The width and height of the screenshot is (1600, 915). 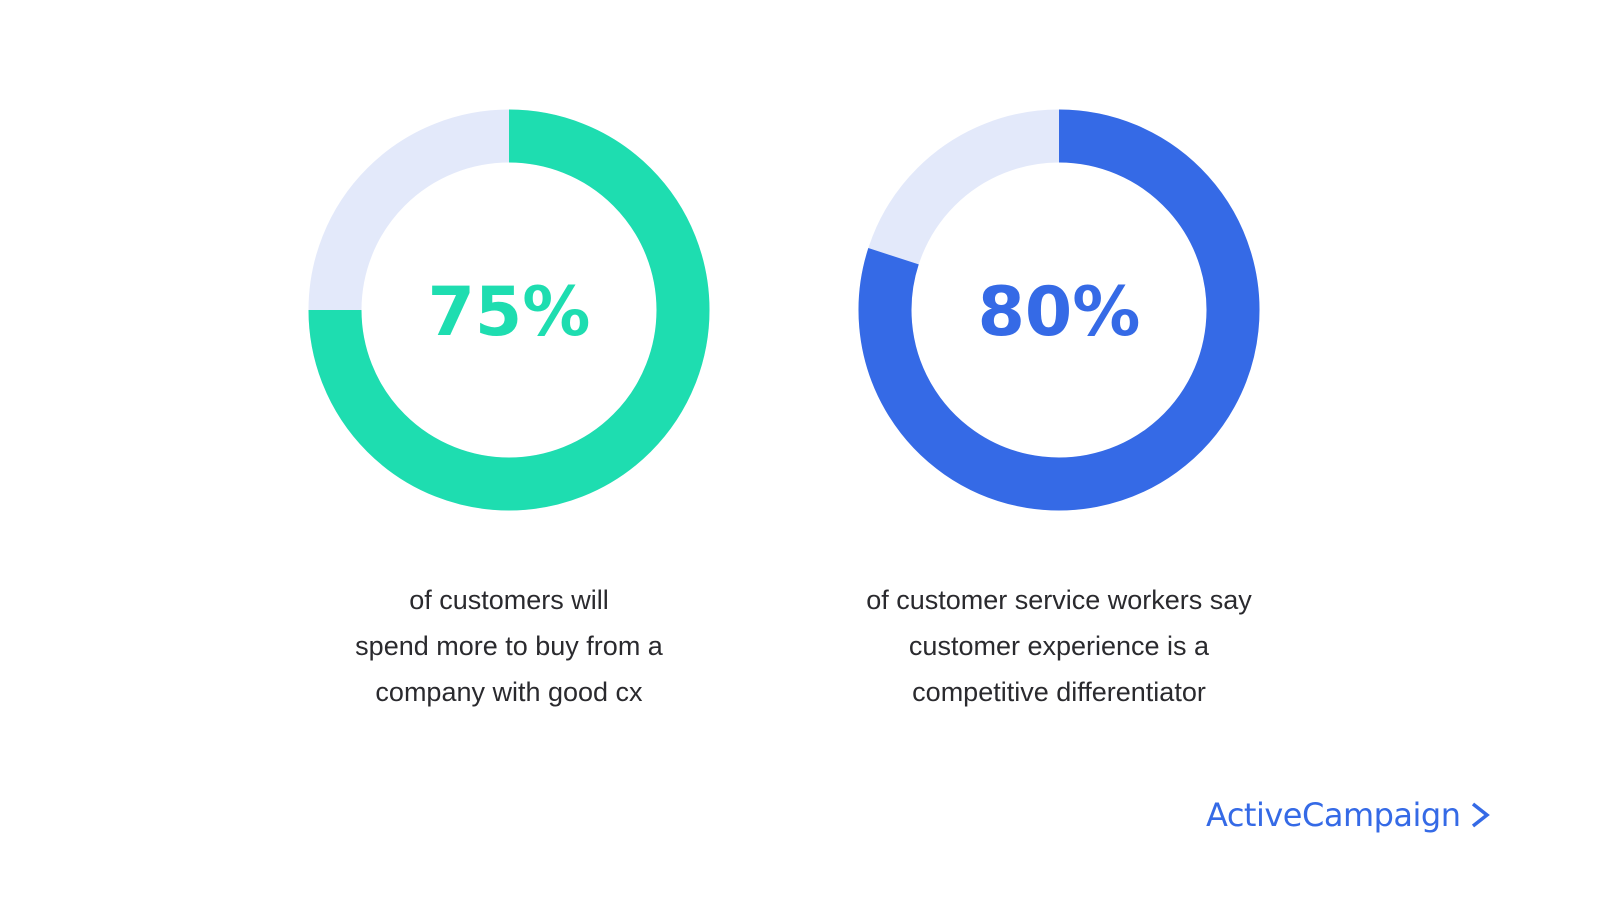 I want to click on brand-name: ActiveCampaign, so click(x=1333, y=815).